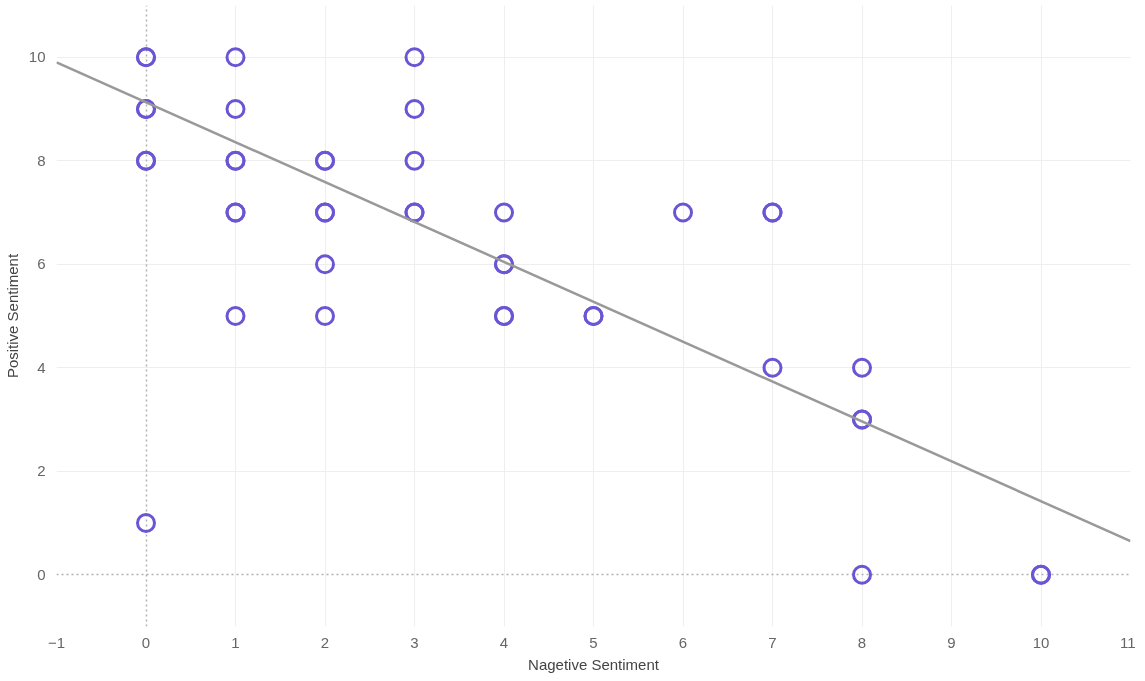  I want to click on x-tick-label: 2, so click(325, 642).